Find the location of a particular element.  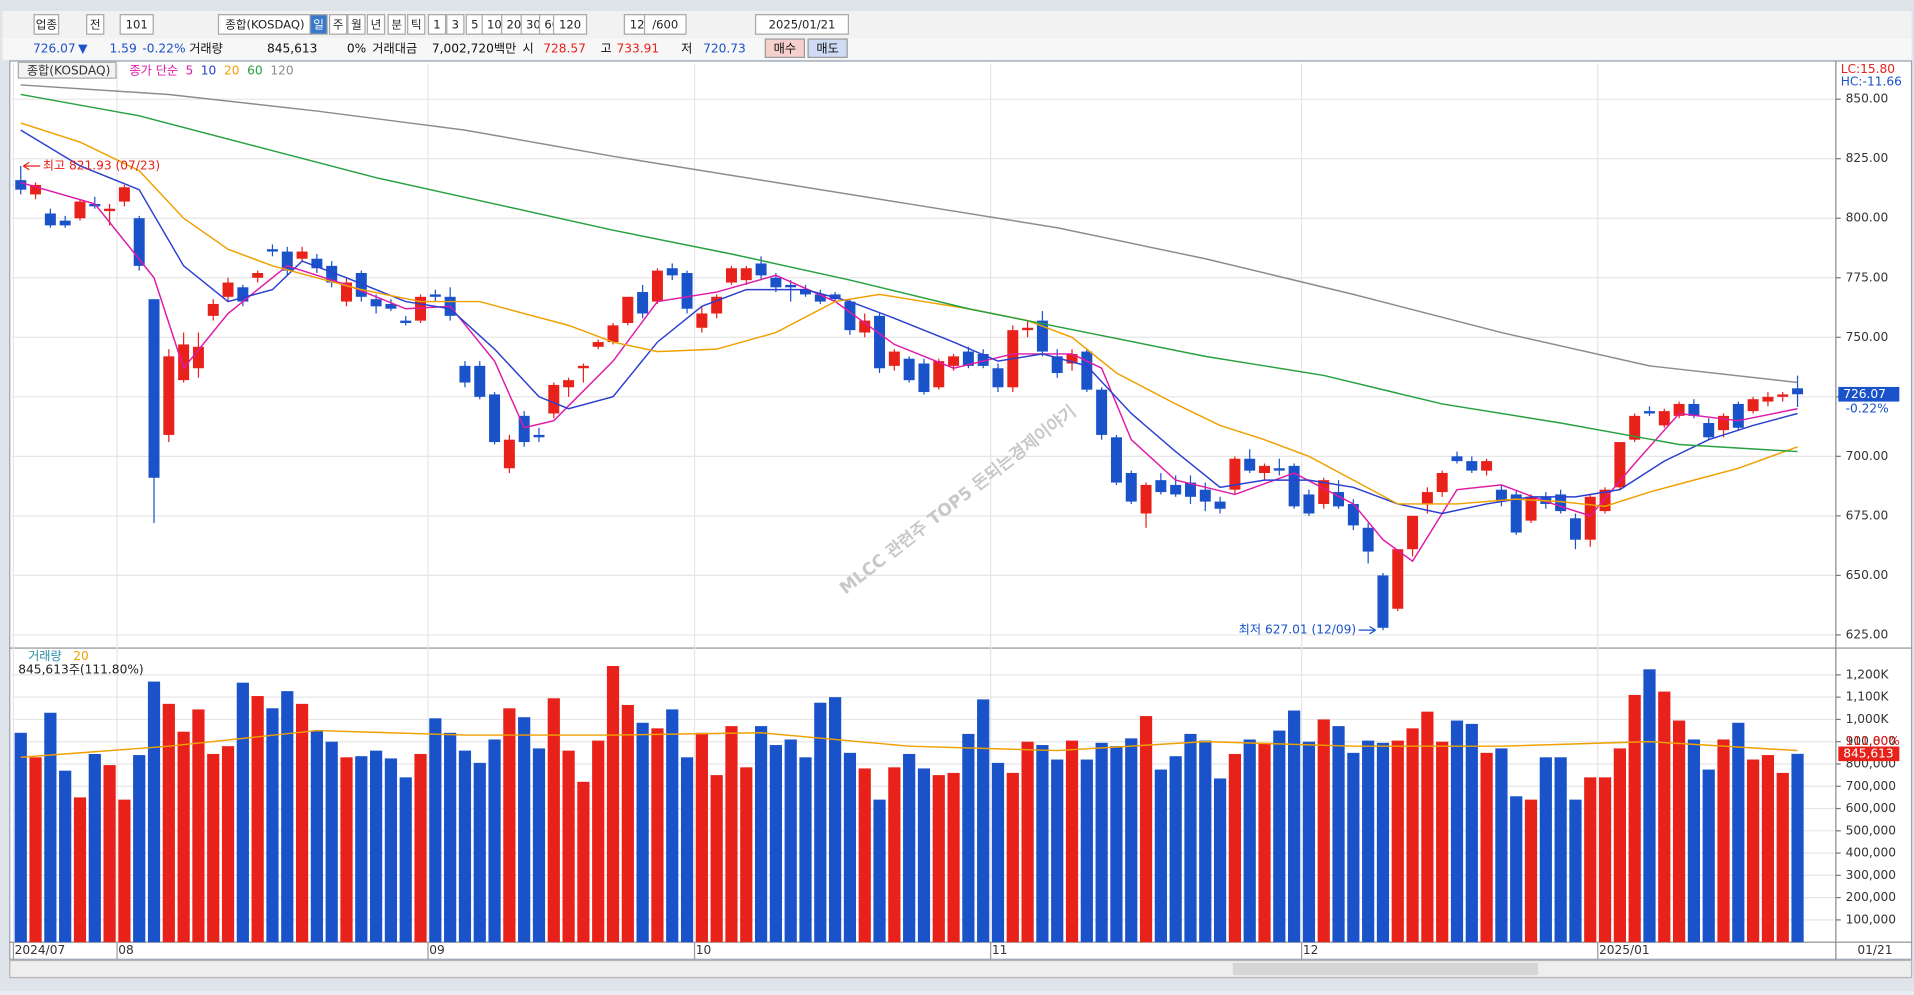

y-tick-label: 1,200K is located at coordinates (1868, 674).